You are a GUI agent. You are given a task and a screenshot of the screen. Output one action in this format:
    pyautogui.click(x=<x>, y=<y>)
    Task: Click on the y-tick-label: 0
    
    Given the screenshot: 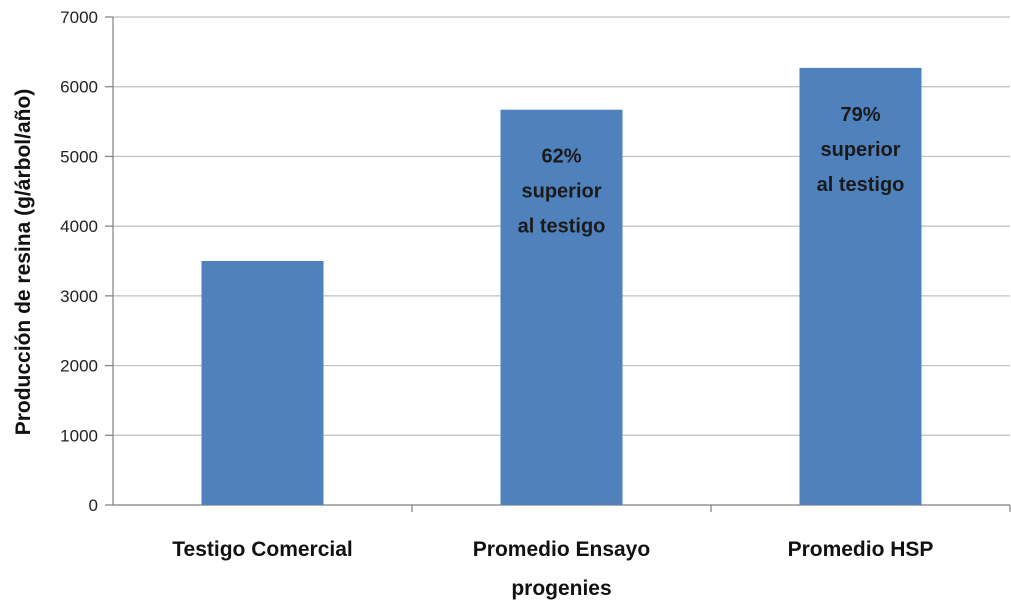 What is the action you would take?
    pyautogui.click(x=93, y=505)
    